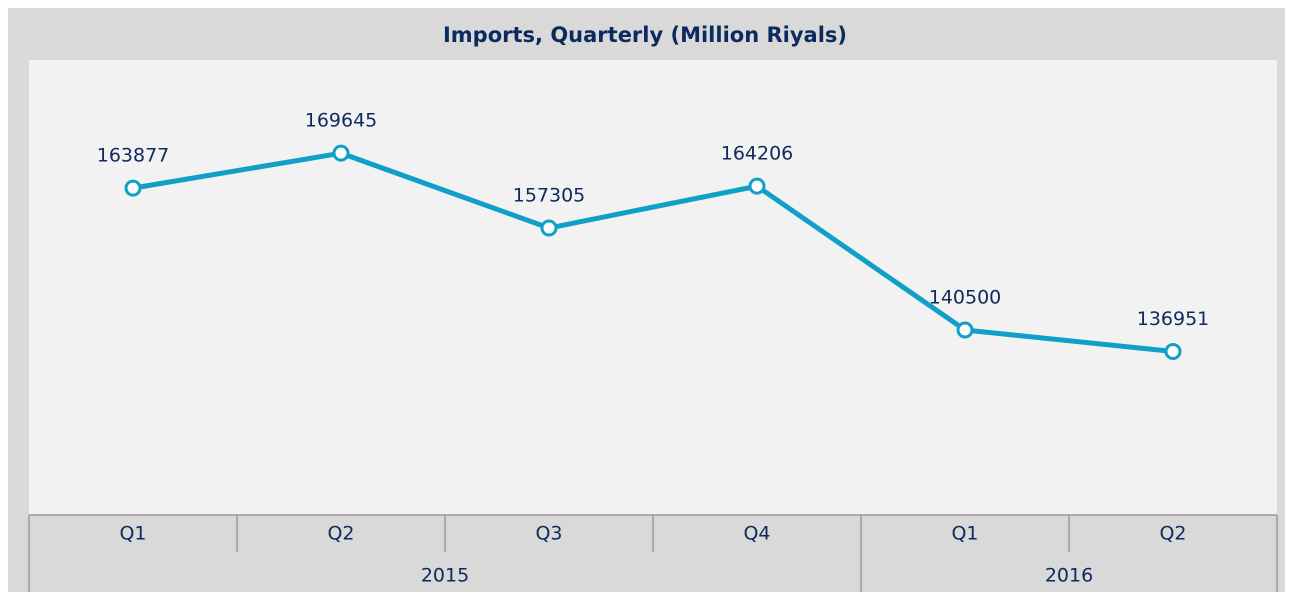 This screenshot has width=1289, height=592. What do you see at coordinates (133, 156) in the screenshot?
I see `data-label: 163877` at bounding box center [133, 156].